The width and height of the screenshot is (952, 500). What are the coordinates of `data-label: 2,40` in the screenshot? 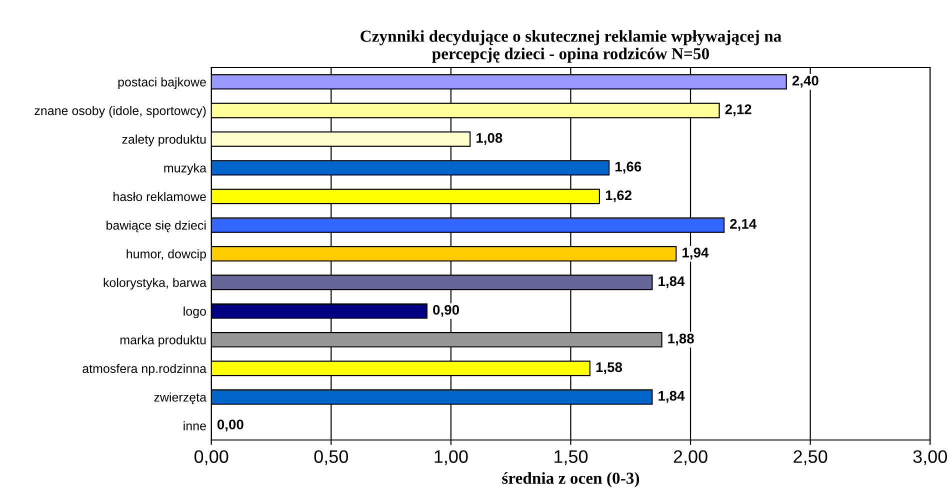 It's located at (805, 82).